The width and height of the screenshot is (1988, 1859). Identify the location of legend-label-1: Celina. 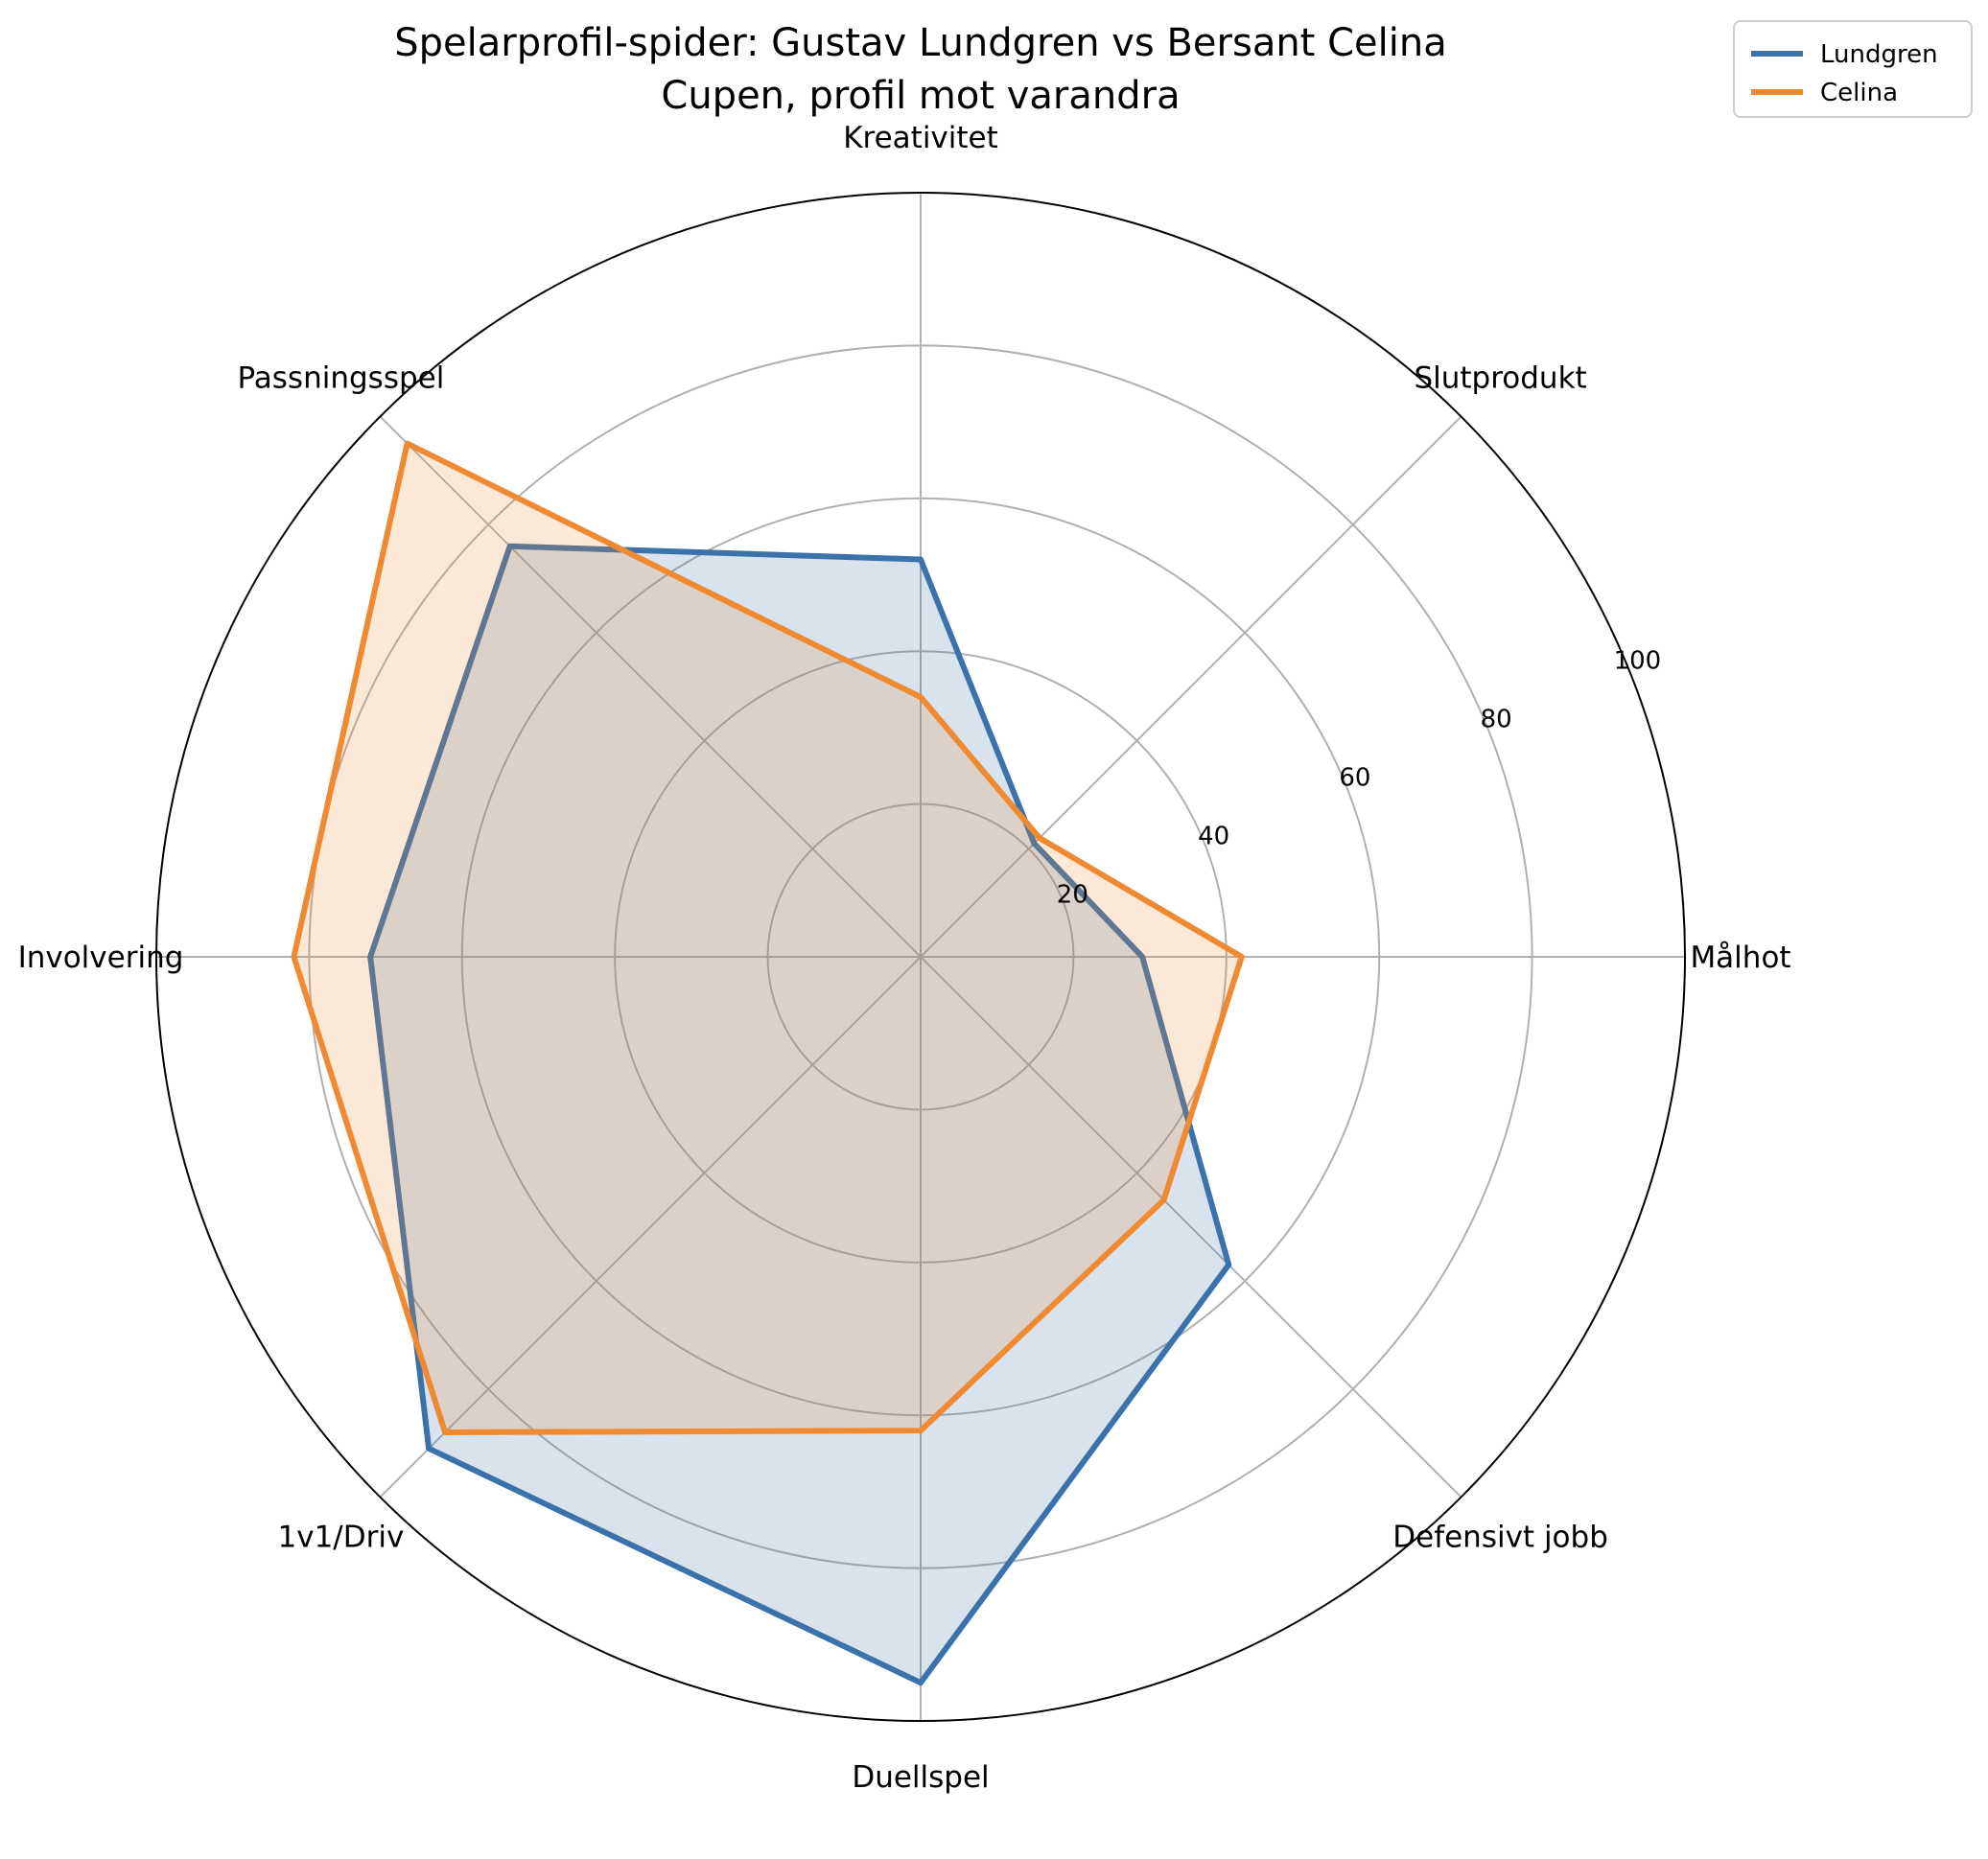
(1859, 93).